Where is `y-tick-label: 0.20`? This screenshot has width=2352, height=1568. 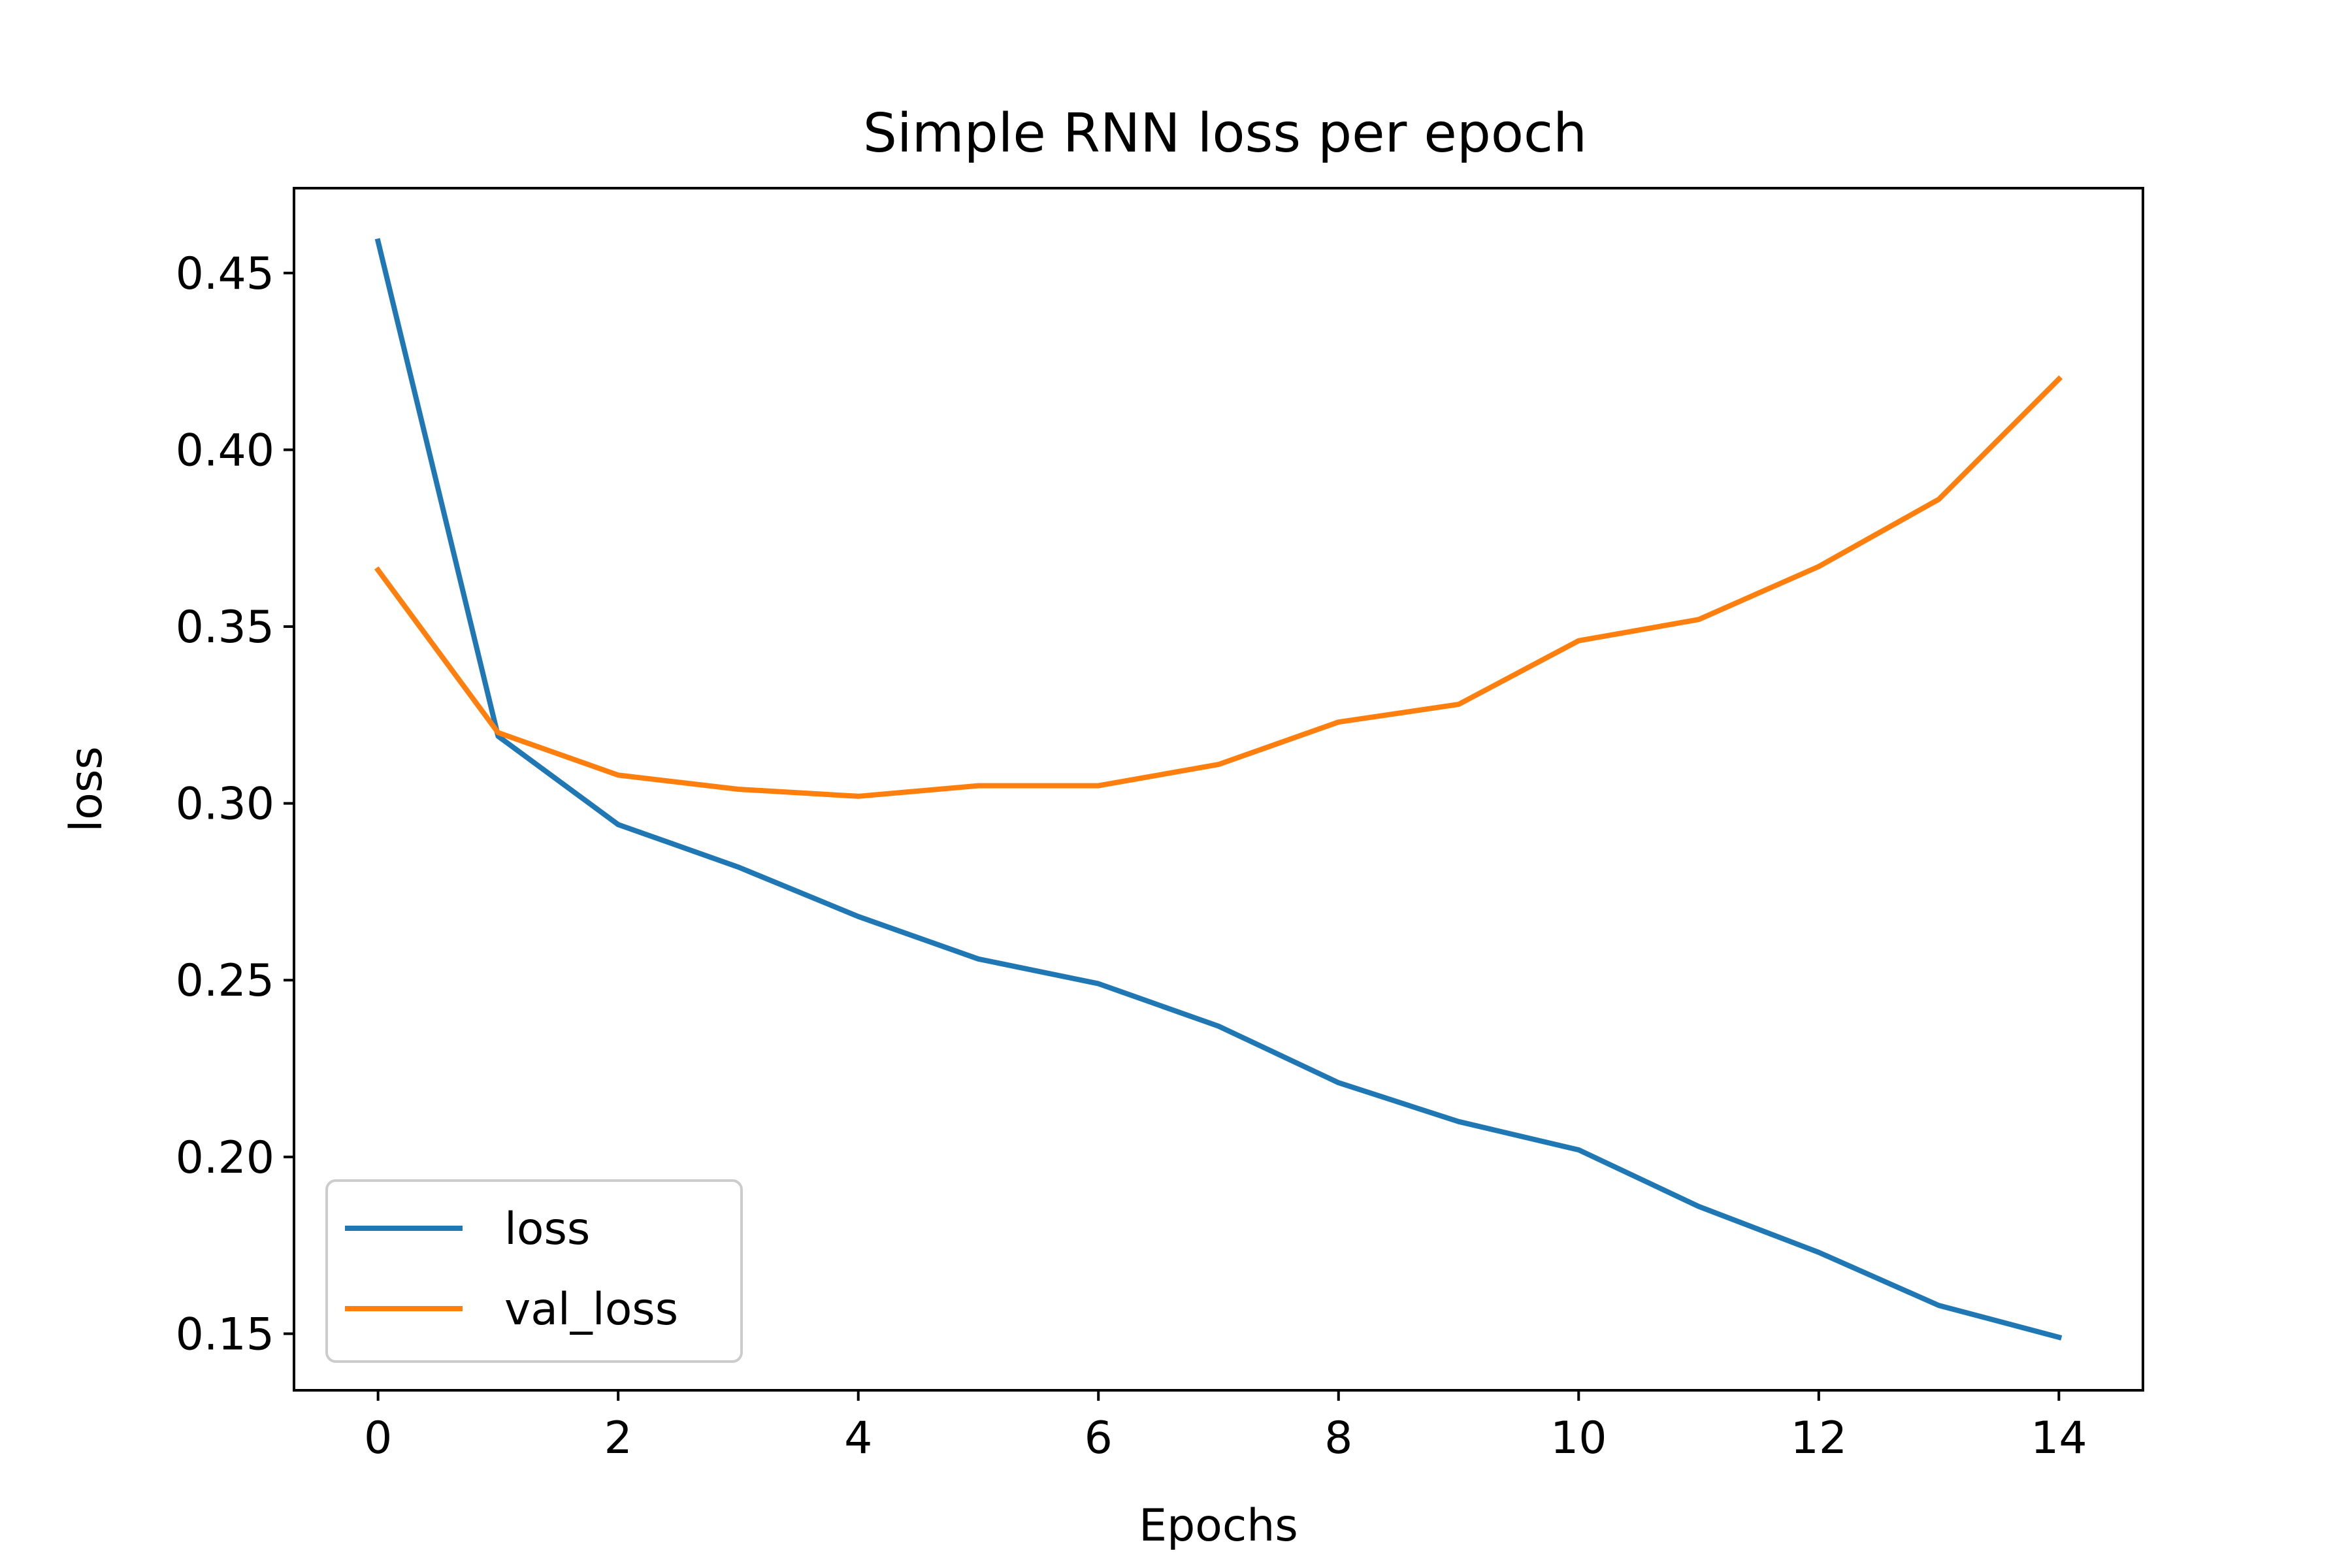 y-tick-label: 0.20 is located at coordinates (225, 1158).